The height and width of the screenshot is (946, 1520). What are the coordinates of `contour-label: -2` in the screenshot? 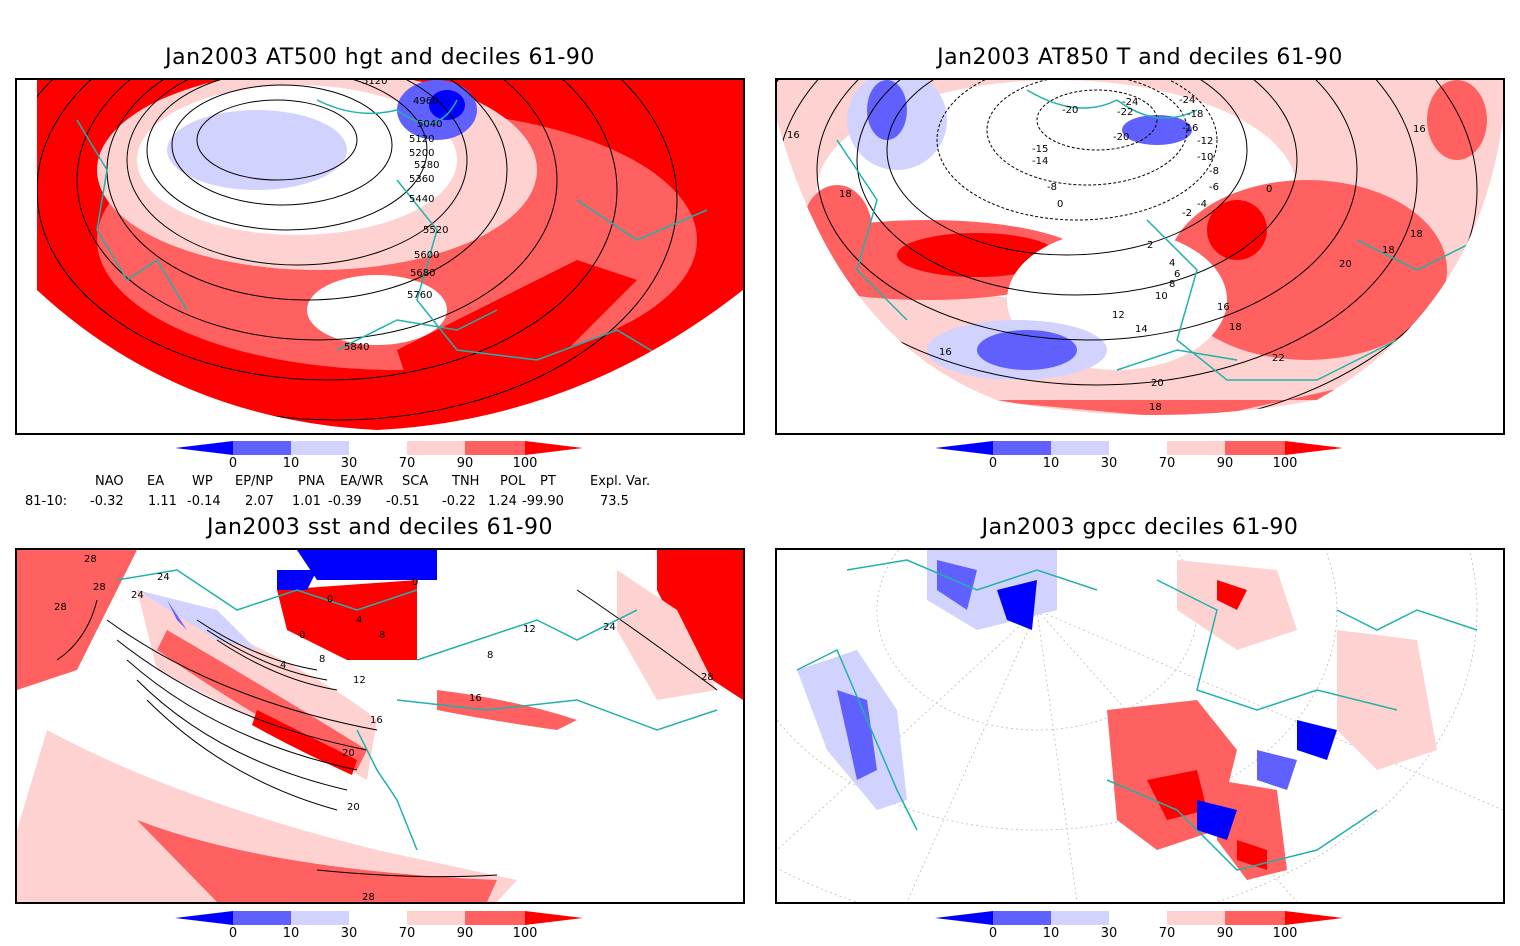 It's located at (1187, 213).